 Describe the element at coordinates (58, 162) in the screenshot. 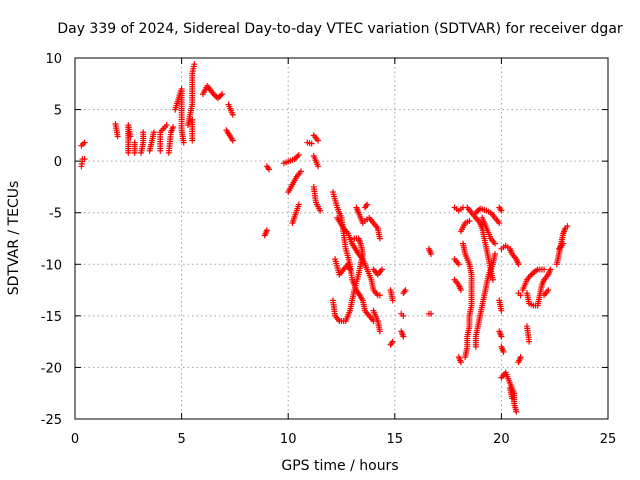

I see `y-tick-label: 0` at that location.